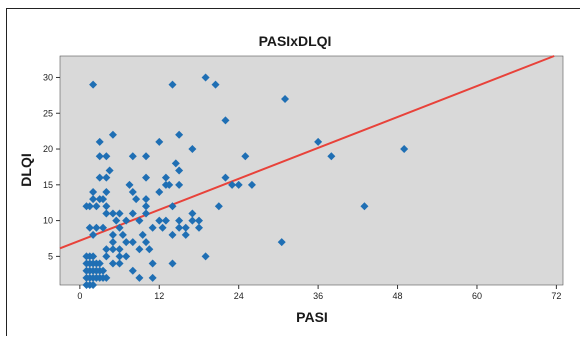  What do you see at coordinates (50, 256) in the screenshot?
I see `y-tick-label: 5` at bounding box center [50, 256].